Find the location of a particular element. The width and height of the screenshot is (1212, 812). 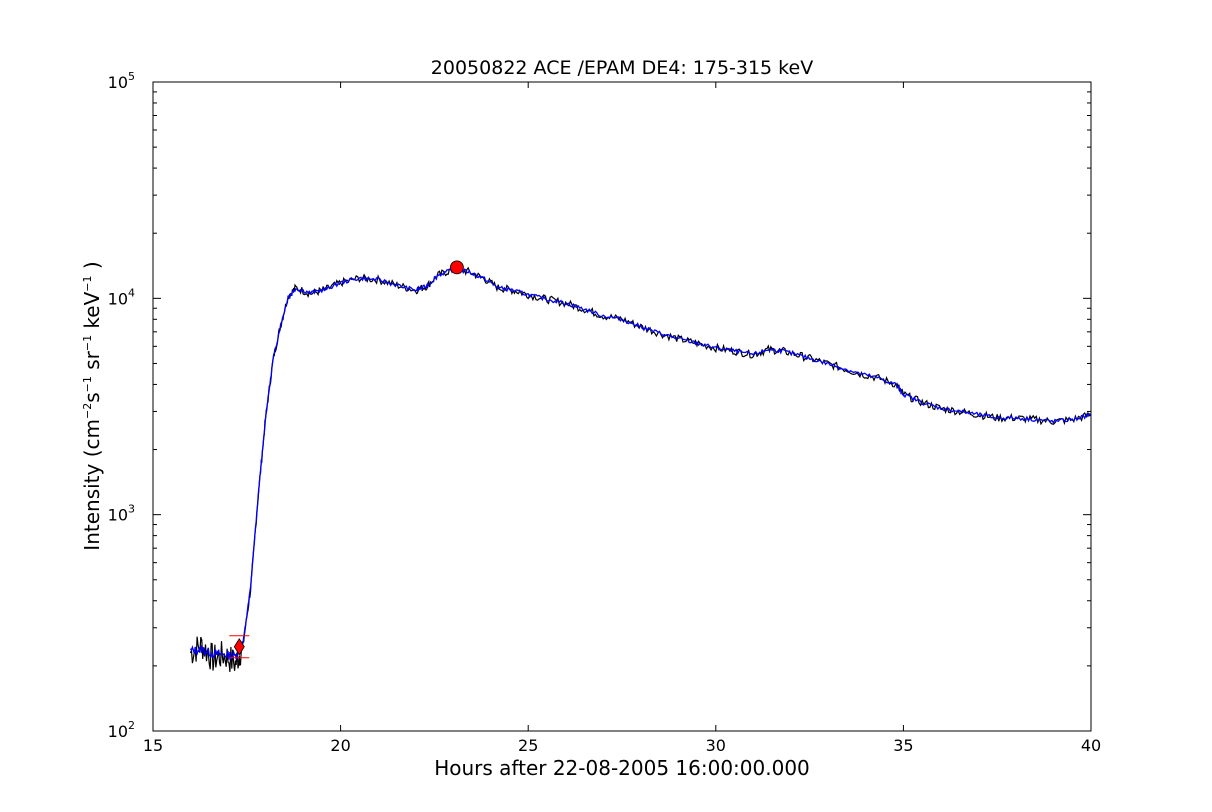

x-tick-label: 35 is located at coordinates (903, 745).